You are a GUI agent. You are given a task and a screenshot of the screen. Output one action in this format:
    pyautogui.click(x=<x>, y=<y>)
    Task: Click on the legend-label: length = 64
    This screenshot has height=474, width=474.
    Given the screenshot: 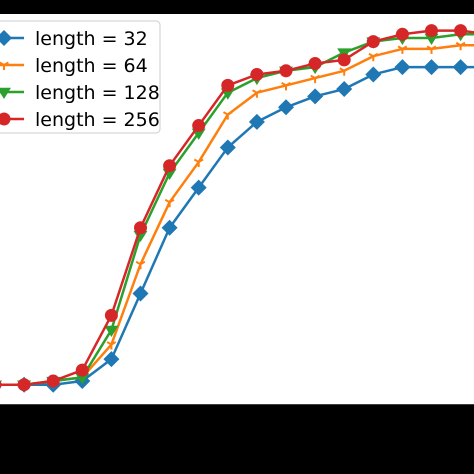 What is the action you would take?
    pyautogui.click(x=91, y=66)
    